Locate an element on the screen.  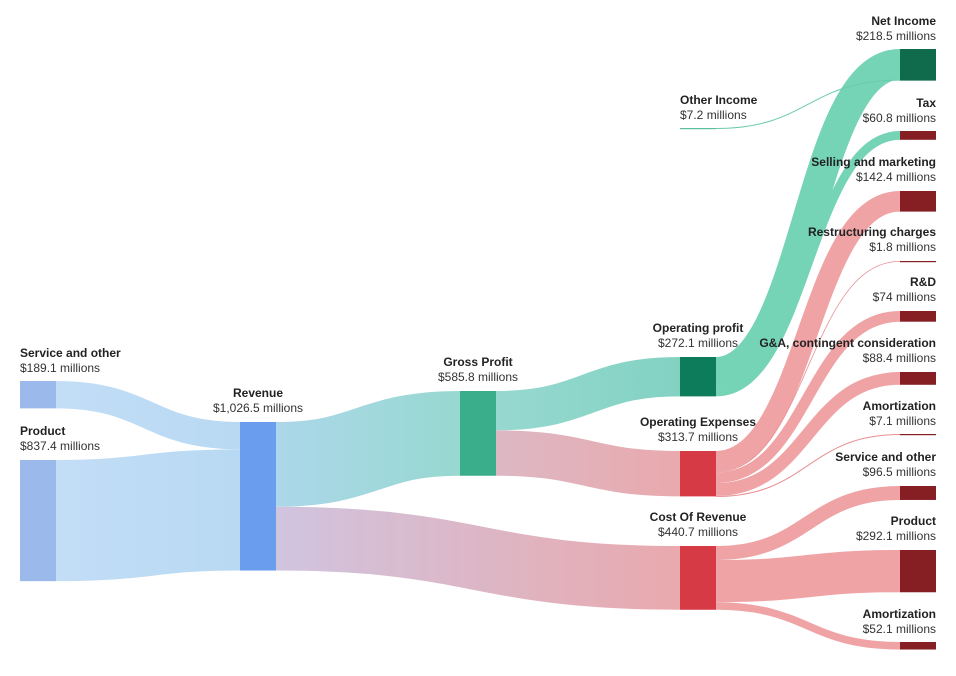
label-product_cost-name: Product is located at coordinates (913, 521).